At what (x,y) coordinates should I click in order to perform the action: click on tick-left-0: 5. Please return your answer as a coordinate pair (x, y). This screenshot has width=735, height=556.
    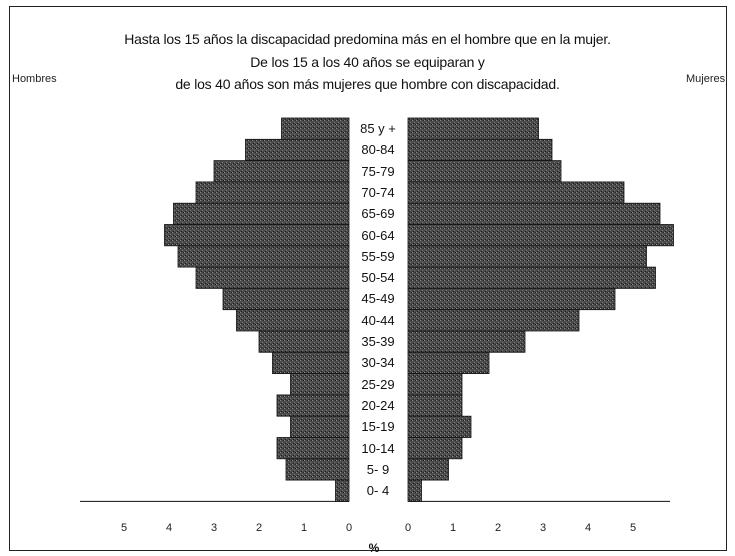
    Looking at the image, I should click on (124, 528).